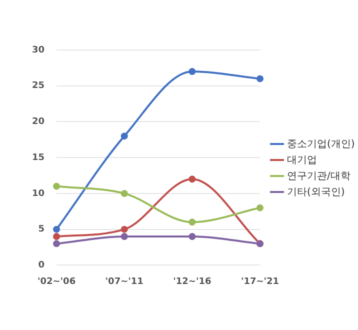  What do you see at coordinates (38, 86) in the screenshot?
I see `y-tick-label: 25` at bounding box center [38, 86].